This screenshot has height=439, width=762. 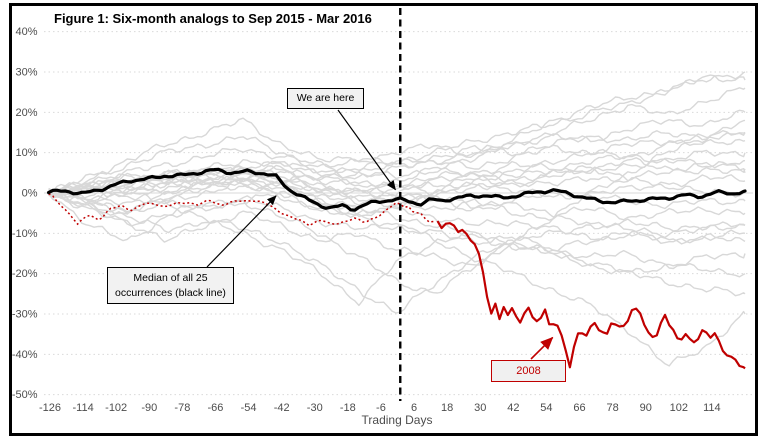 I want to click on svg-text: -114, so click(x=82, y=408).